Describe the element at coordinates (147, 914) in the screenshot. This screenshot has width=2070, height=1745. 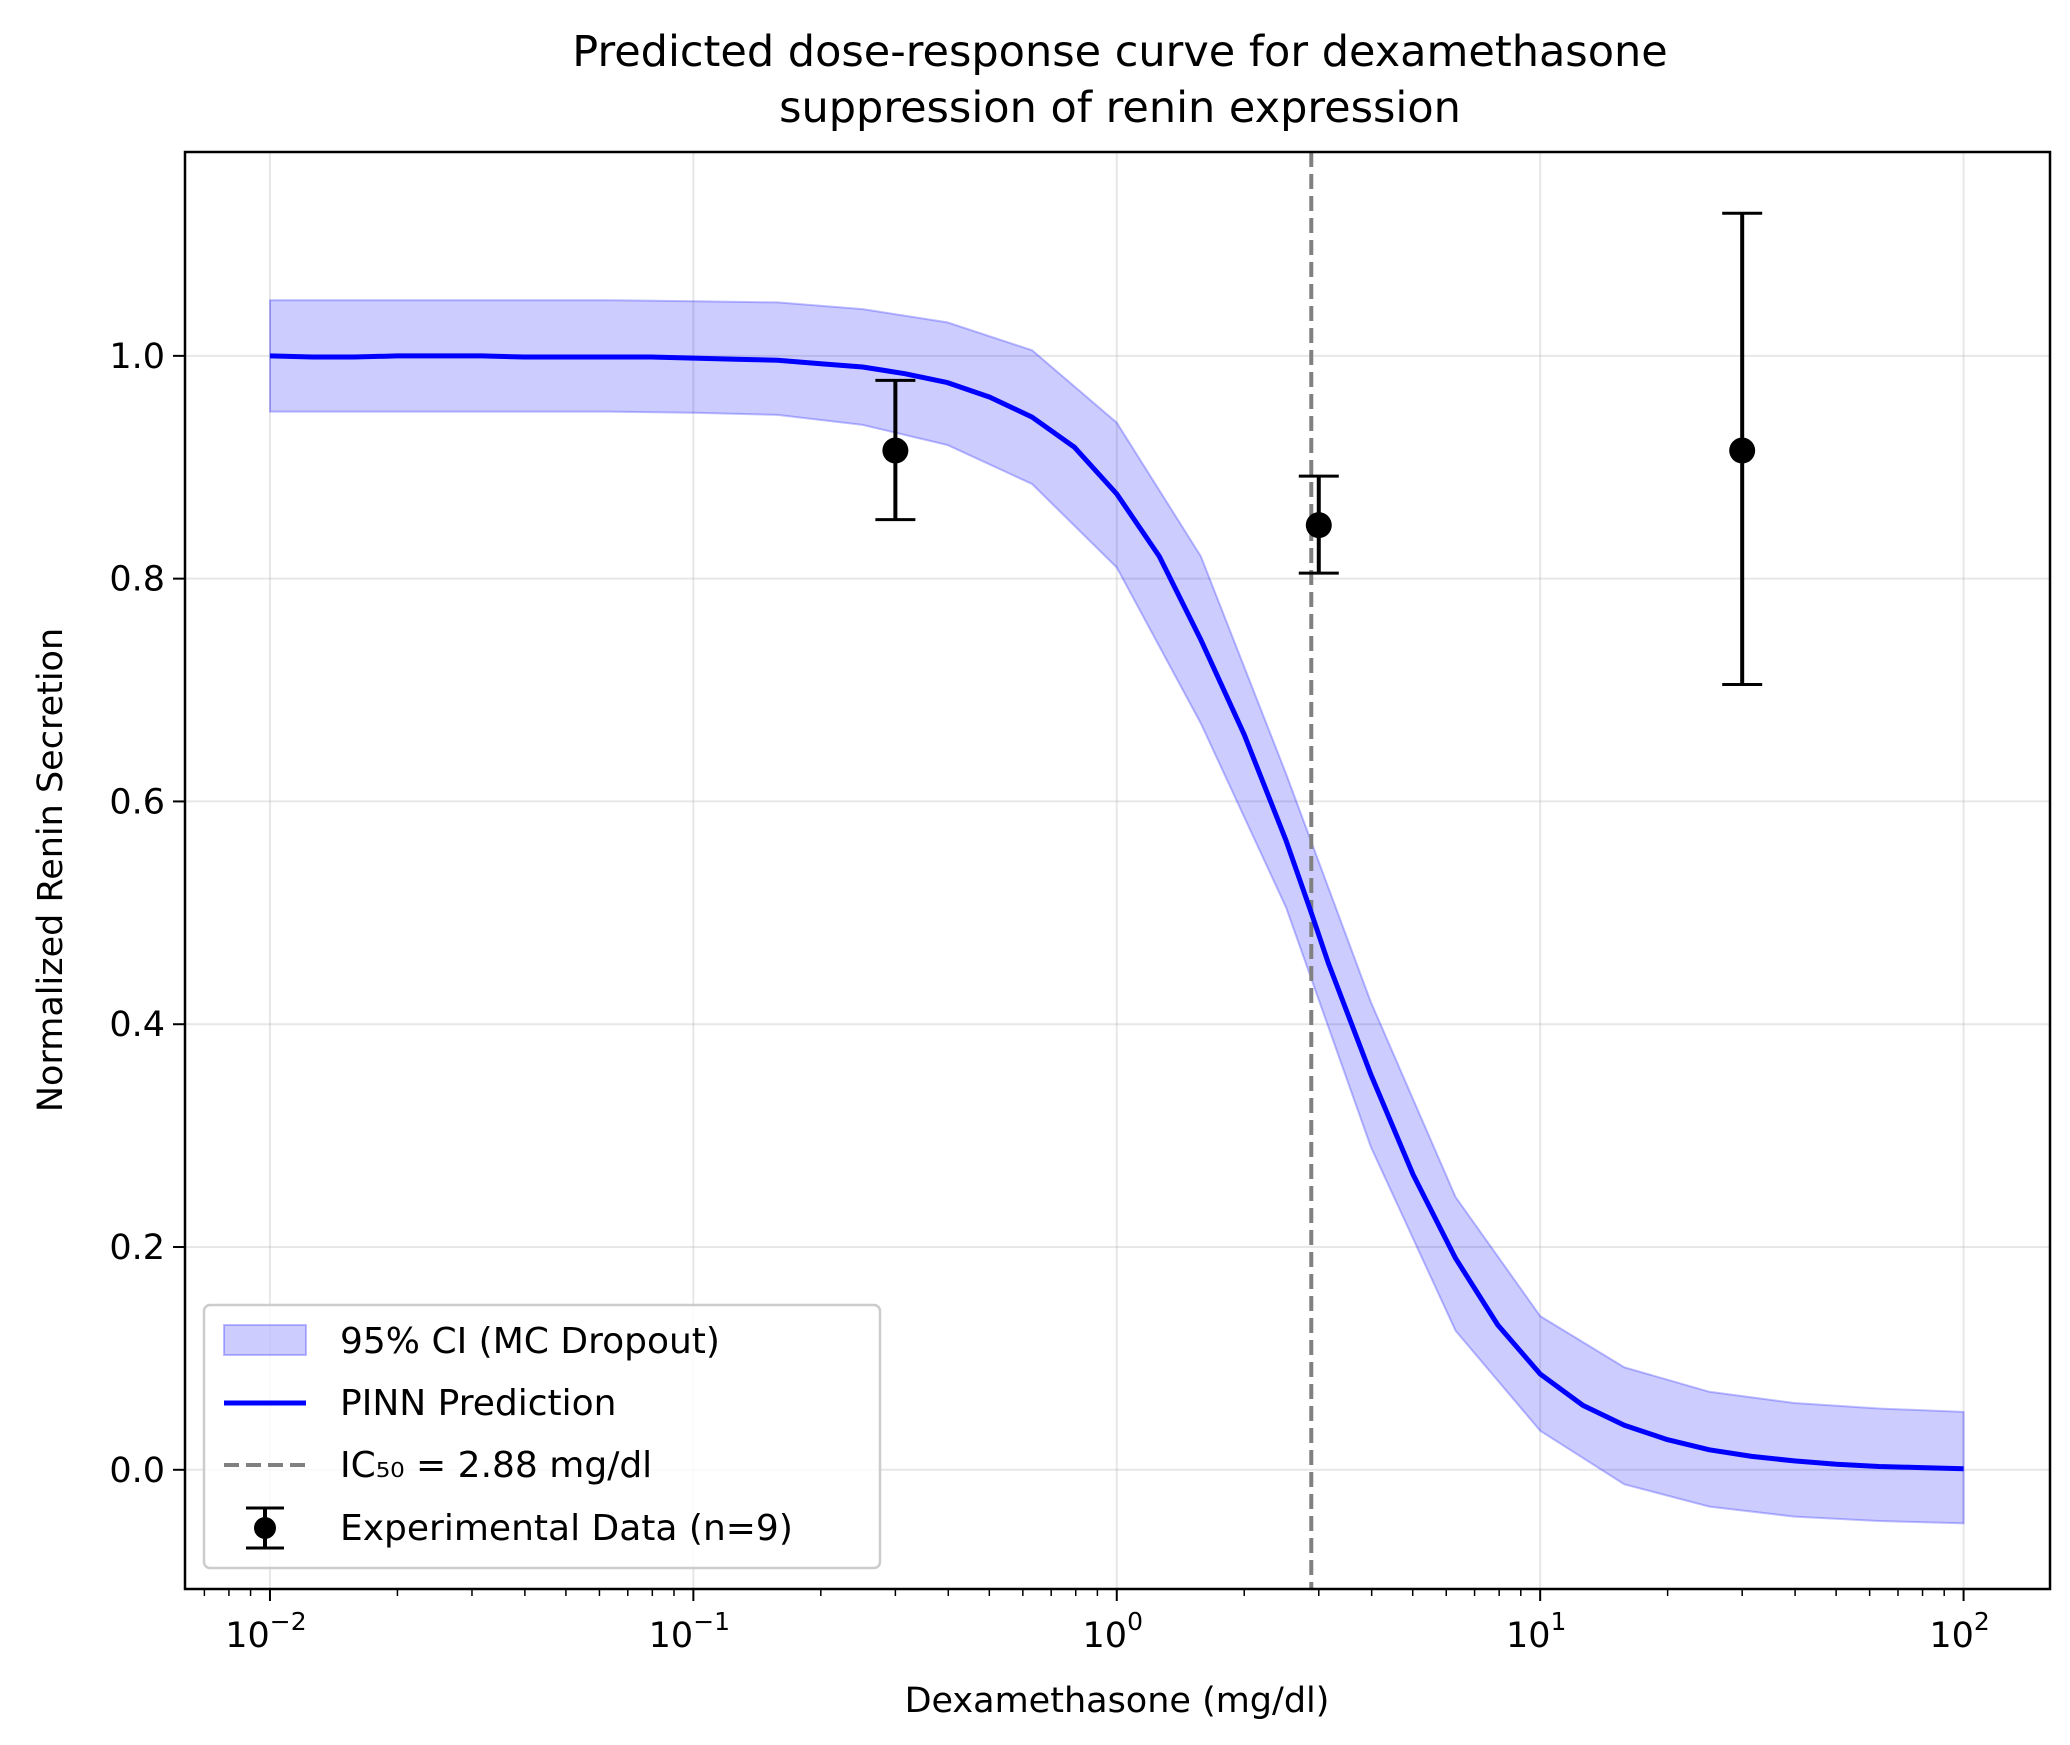
I see `y-axis-ticks: 0.0 0.2 0.4 0.6 0.8 1.0` at that location.